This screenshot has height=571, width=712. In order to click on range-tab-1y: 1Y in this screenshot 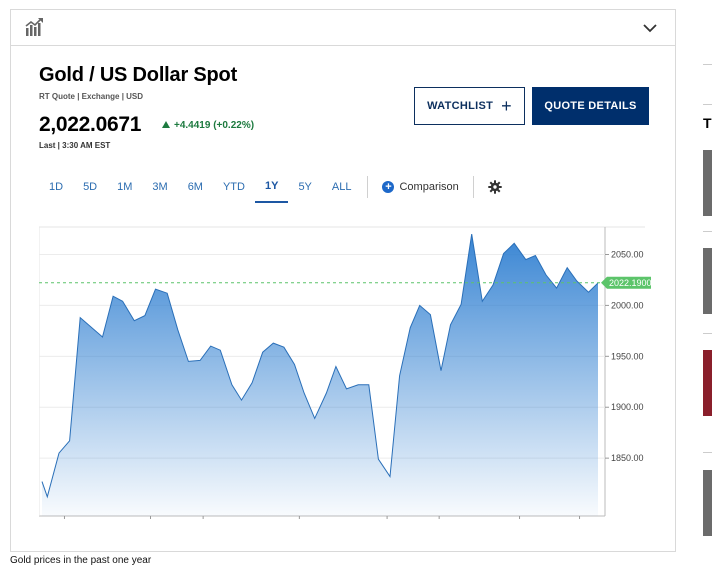, I will do `click(271, 187)`.